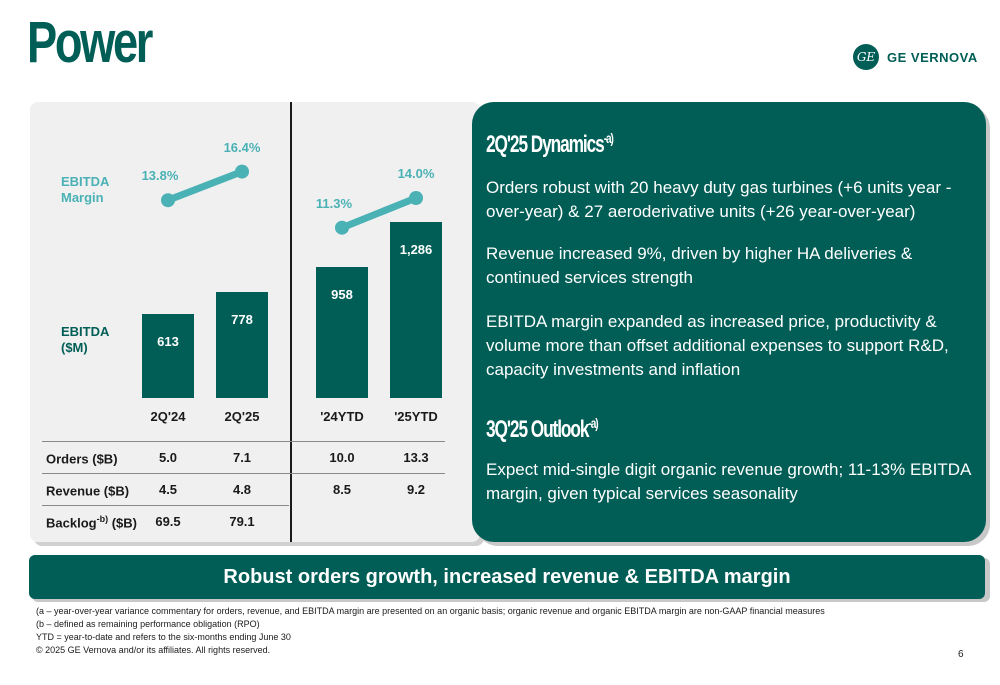 The image size is (1000, 685). Describe the element at coordinates (416, 489) in the screenshot. I see `table-cell: 9.2` at that location.